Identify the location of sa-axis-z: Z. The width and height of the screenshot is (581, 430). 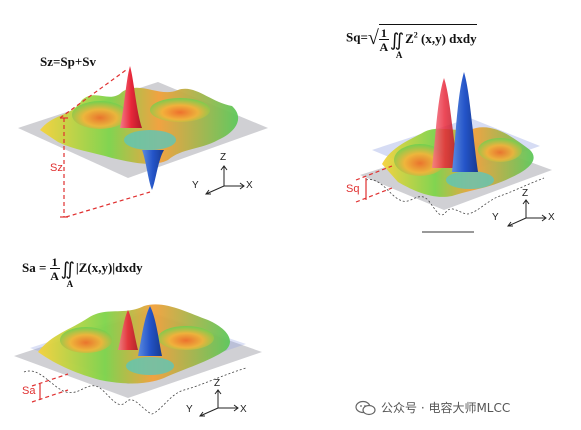
(217, 383).